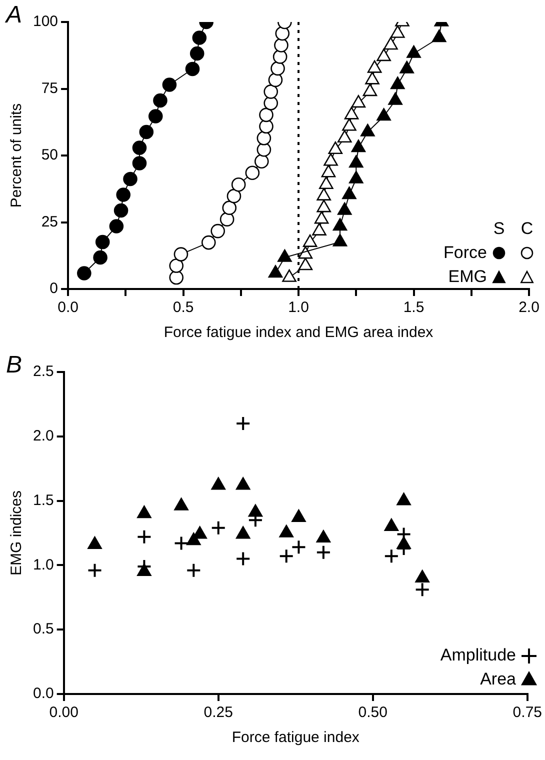 The width and height of the screenshot is (545, 760). I want to click on y-tick-label: 1.0, so click(43, 565).